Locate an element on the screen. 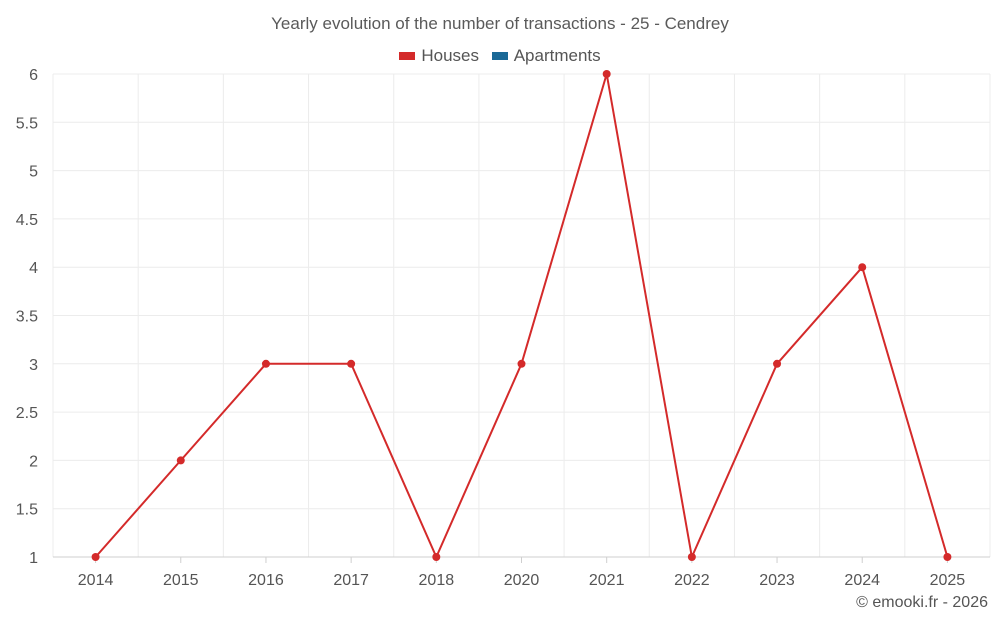  legend-label-houses: Houses is located at coordinates (450, 55).